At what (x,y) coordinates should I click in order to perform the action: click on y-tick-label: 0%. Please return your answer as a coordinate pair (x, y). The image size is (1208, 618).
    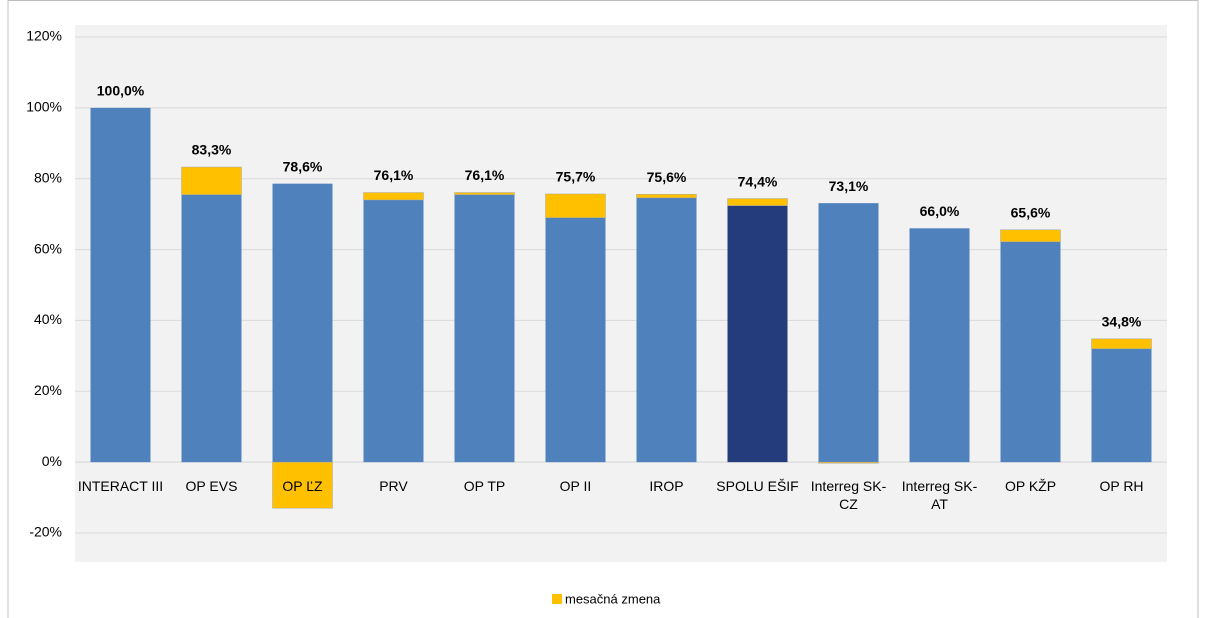
    Looking at the image, I should click on (52, 461).